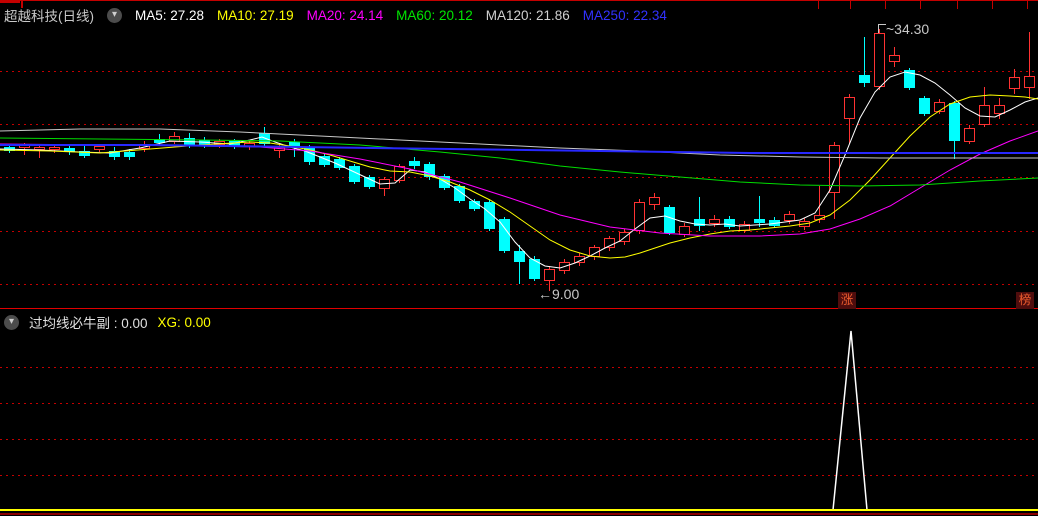  Describe the element at coordinates (908, 29) in the screenshot. I see `high-price-annotation: ~34.30` at that location.